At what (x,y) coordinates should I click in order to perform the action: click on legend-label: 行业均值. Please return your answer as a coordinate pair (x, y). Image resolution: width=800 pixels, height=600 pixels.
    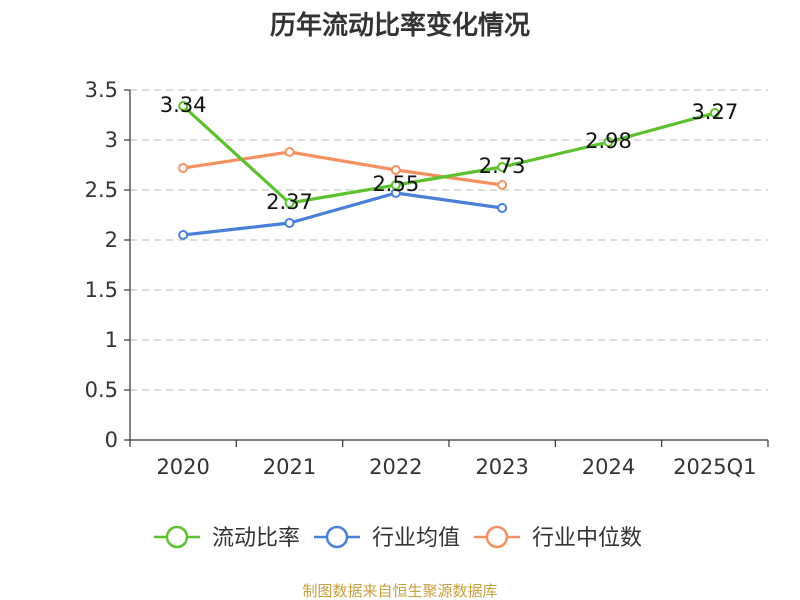
    Looking at the image, I should click on (416, 538).